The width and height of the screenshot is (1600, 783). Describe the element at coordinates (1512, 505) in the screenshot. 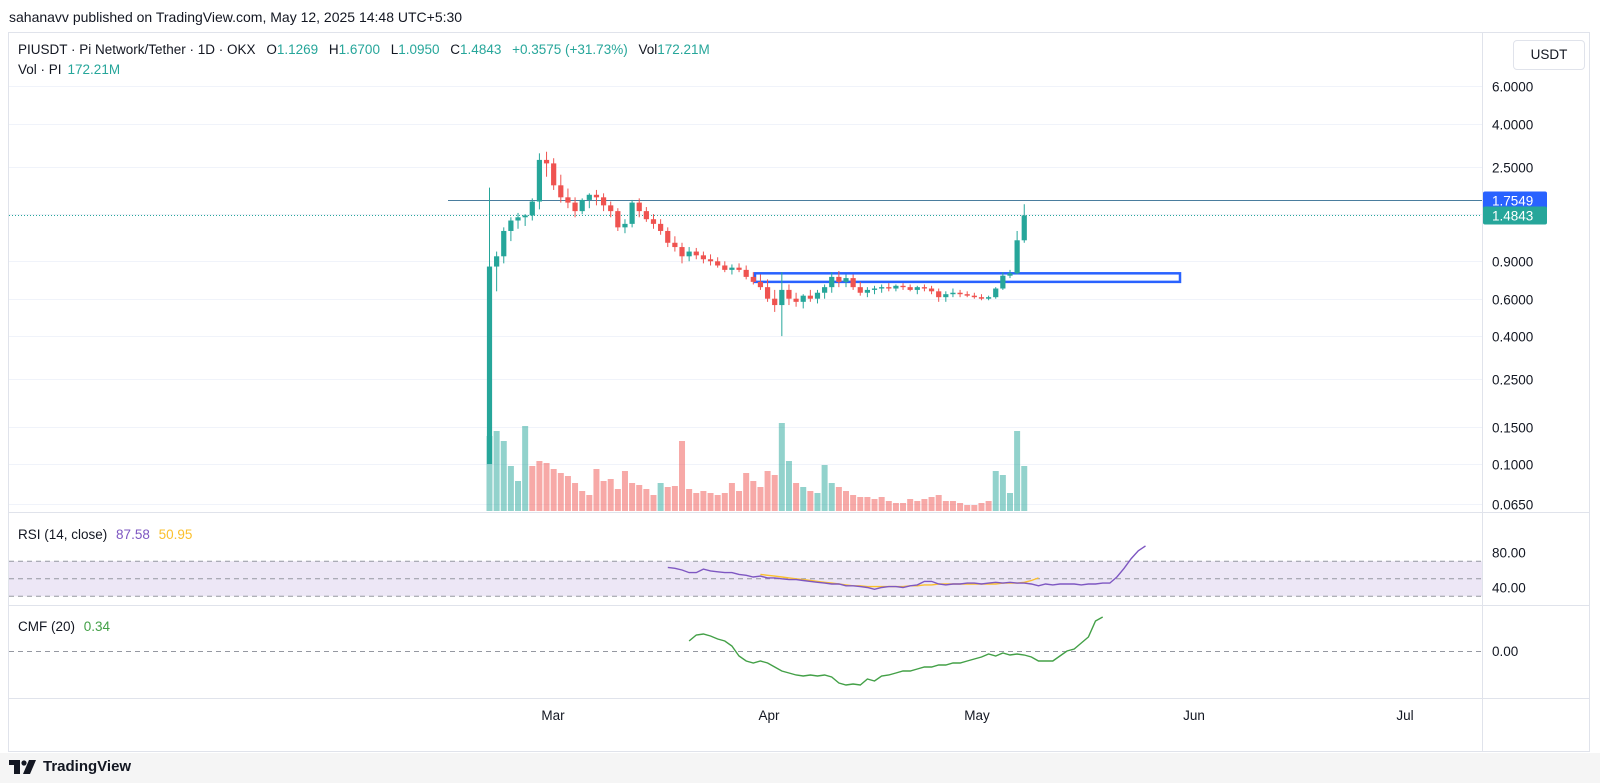

I see `price-tick-label: 0.0650` at that location.